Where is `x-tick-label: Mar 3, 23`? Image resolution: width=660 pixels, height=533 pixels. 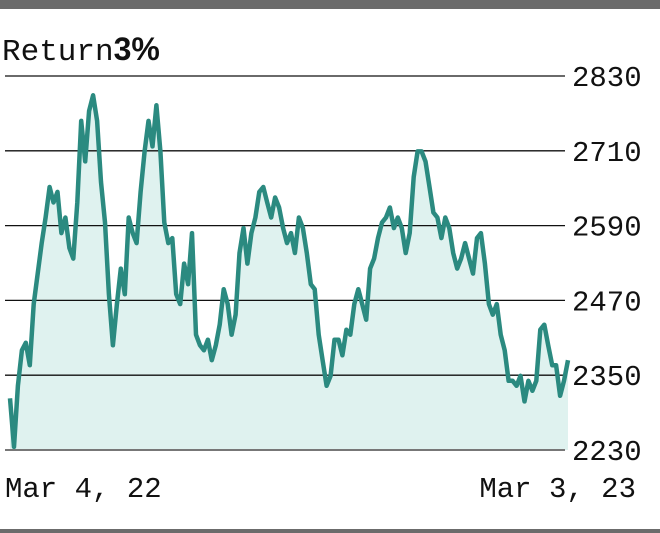 x-tick-label: Mar 3, 23 is located at coordinates (557, 489).